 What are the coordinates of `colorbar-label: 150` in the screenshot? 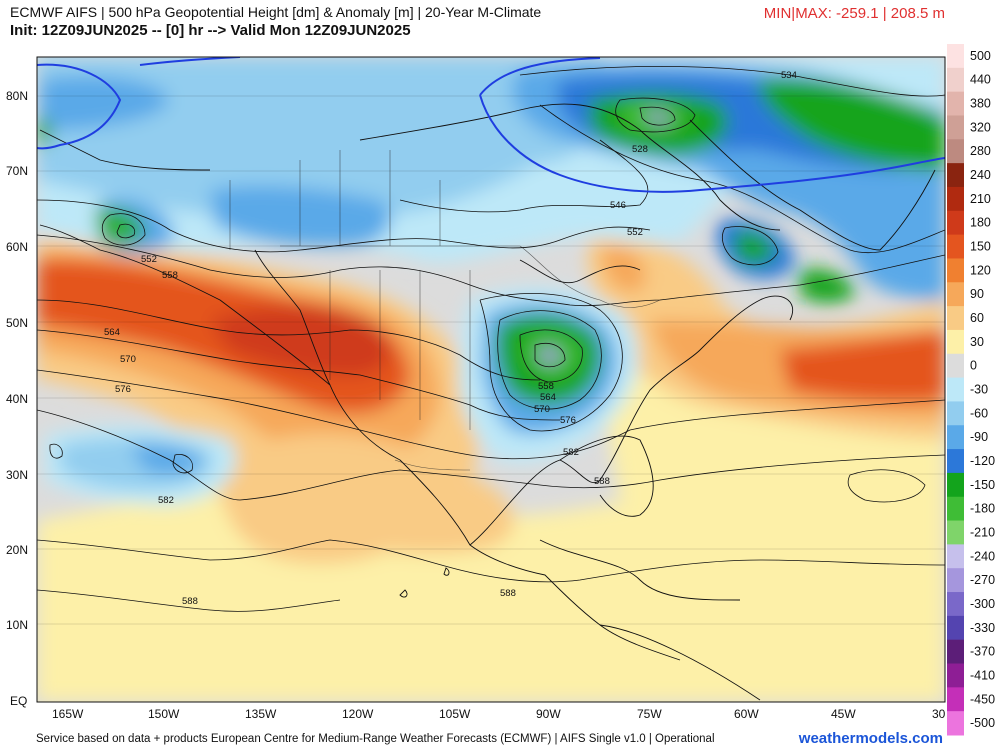 It's located at (980, 247).